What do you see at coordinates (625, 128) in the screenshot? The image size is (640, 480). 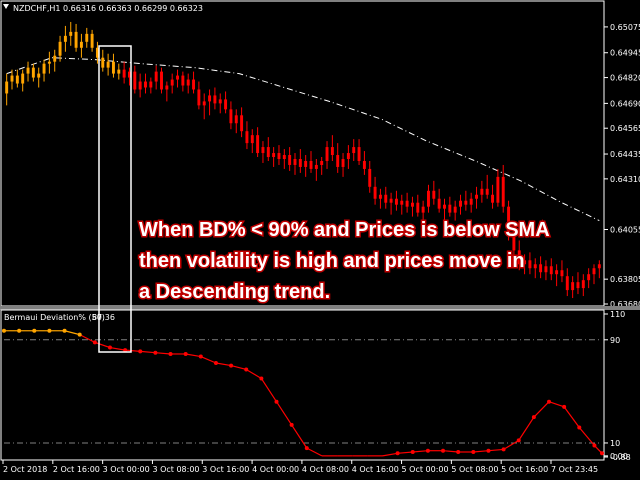 I see `price-tick-label: 0.64565` at bounding box center [625, 128].